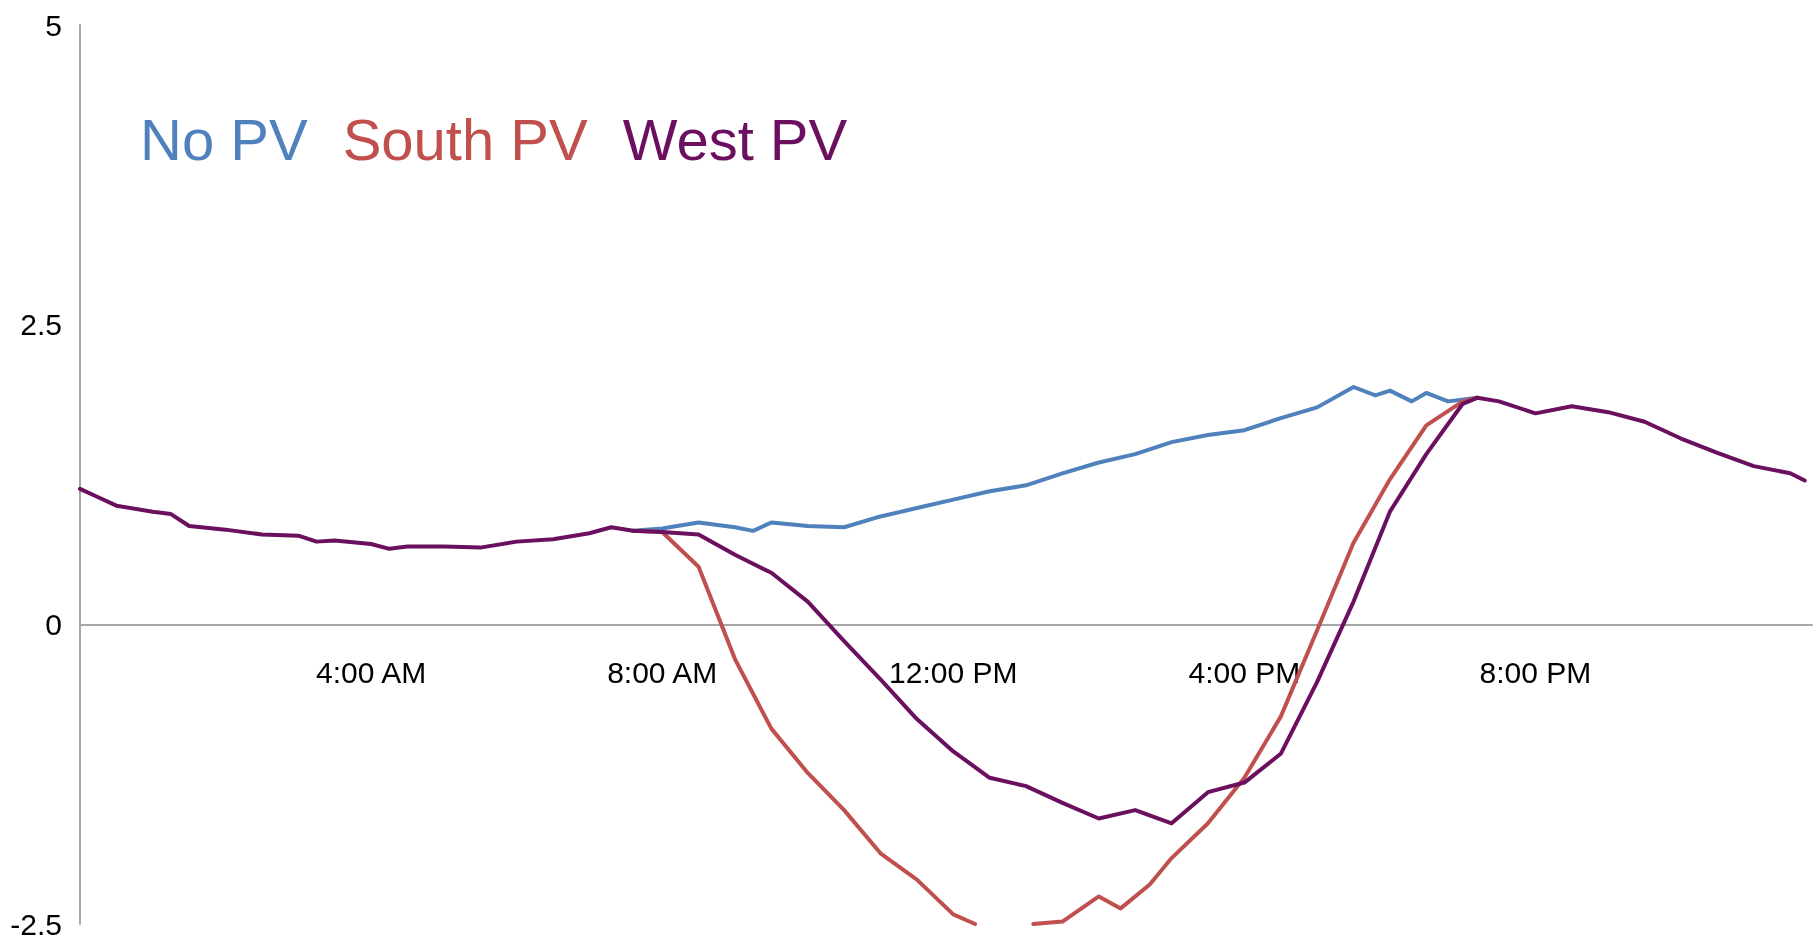 This screenshot has height=952, width=1816. What do you see at coordinates (662, 672) in the screenshot?
I see `x-tick-label: 8:00 AM` at bounding box center [662, 672].